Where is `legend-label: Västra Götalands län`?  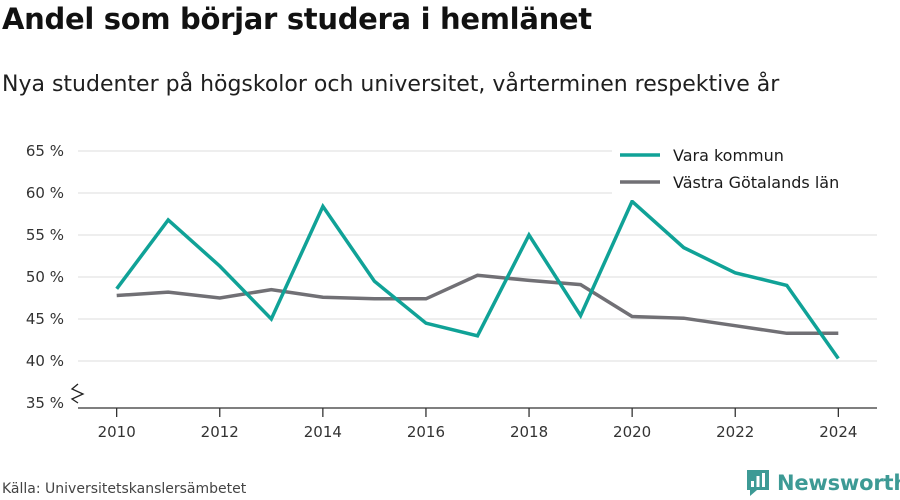
legend-label: Västra Götalands län is located at coordinates (756, 182).